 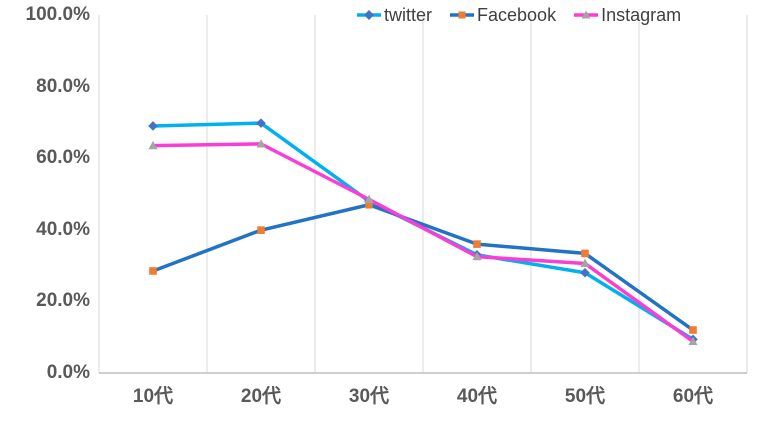 I want to click on legend-item-twitter: twitter, so click(x=394, y=15).